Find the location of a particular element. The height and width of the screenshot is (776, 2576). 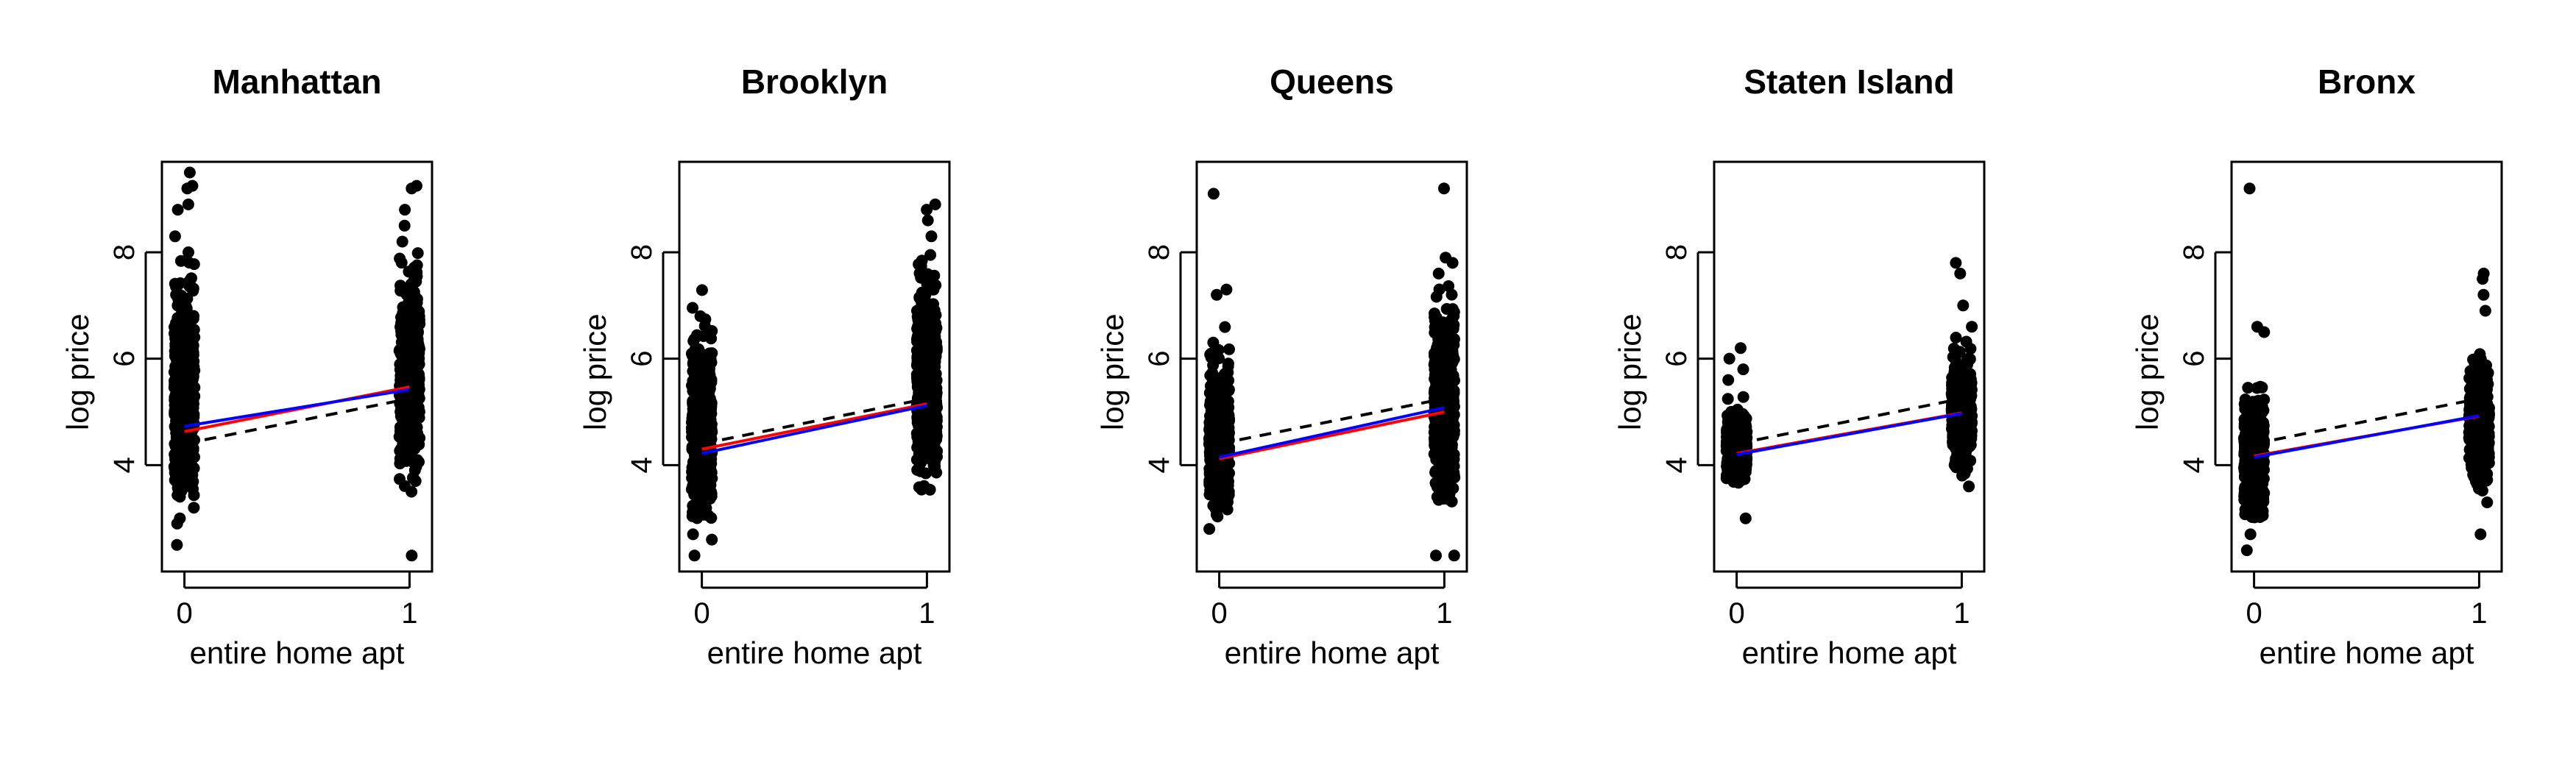

x-tick-label: 1 is located at coordinates (409, 614).